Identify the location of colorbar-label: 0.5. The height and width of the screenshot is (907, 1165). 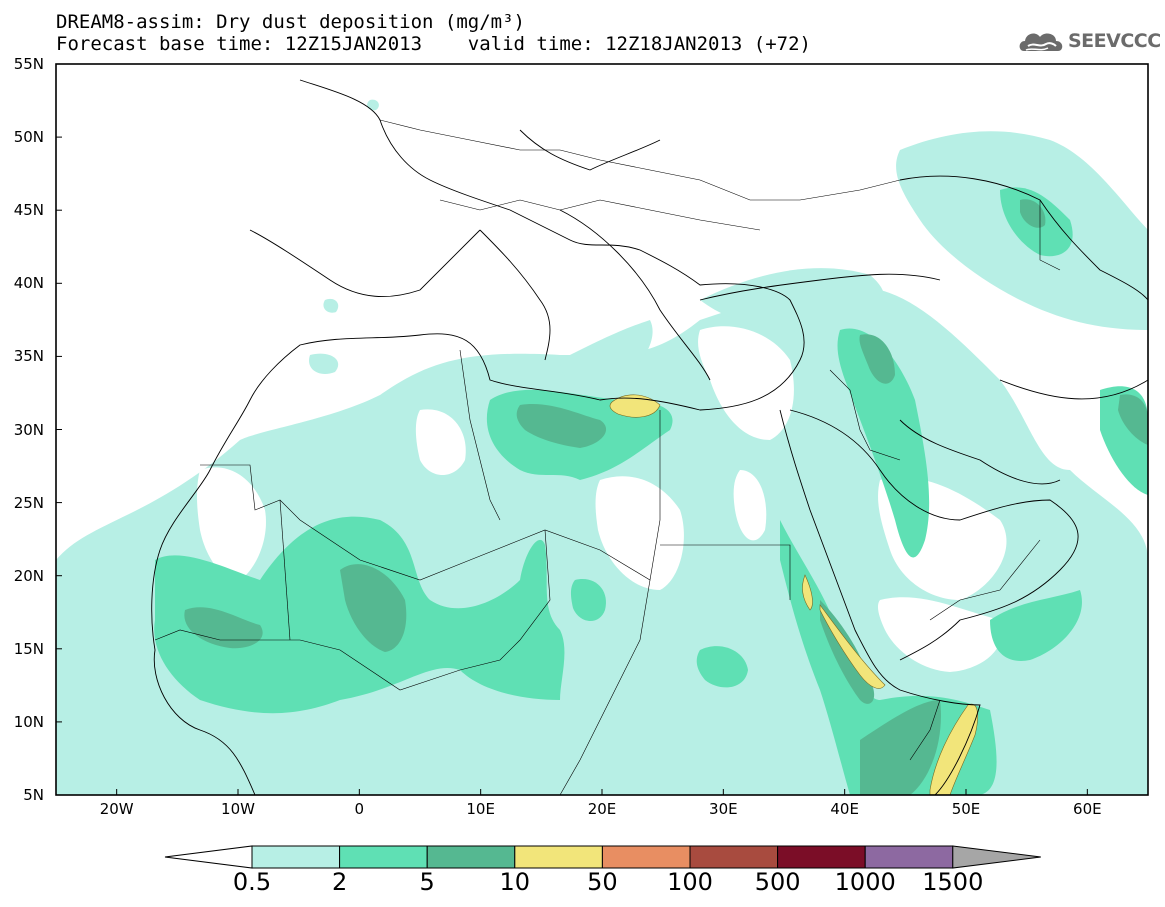
(252, 882).